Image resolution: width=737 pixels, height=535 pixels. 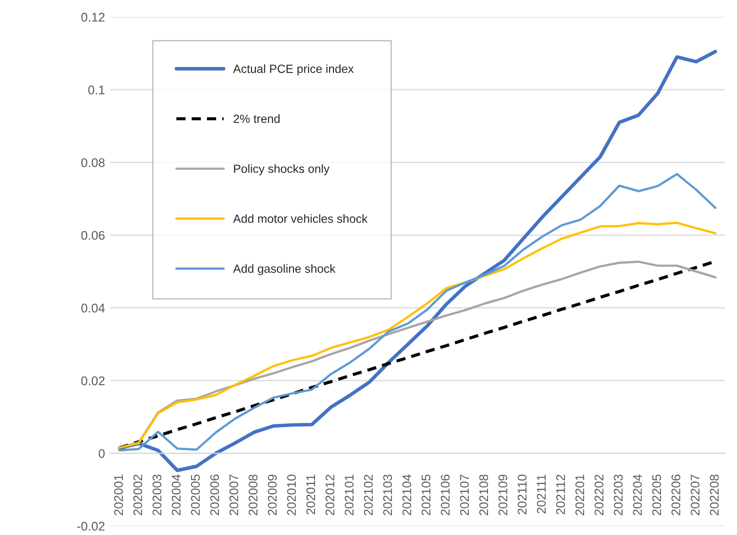 What do you see at coordinates (503, 495) in the screenshot?
I see `x-tick-label: 202109` at bounding box center [503, 495].